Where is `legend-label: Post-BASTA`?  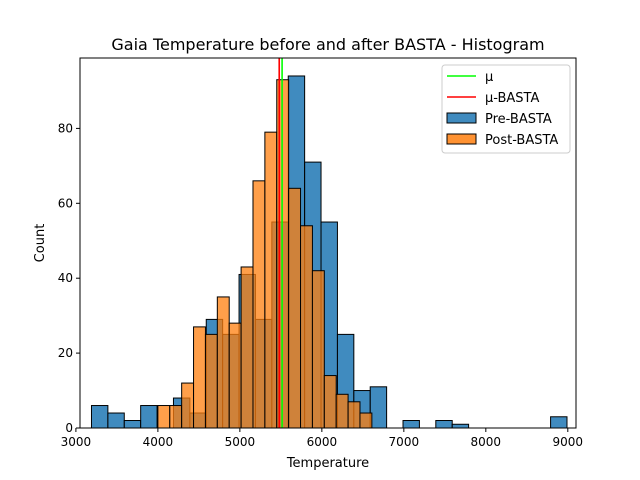
legend-label: Post-BASTA is located at coordinates (521, 140).